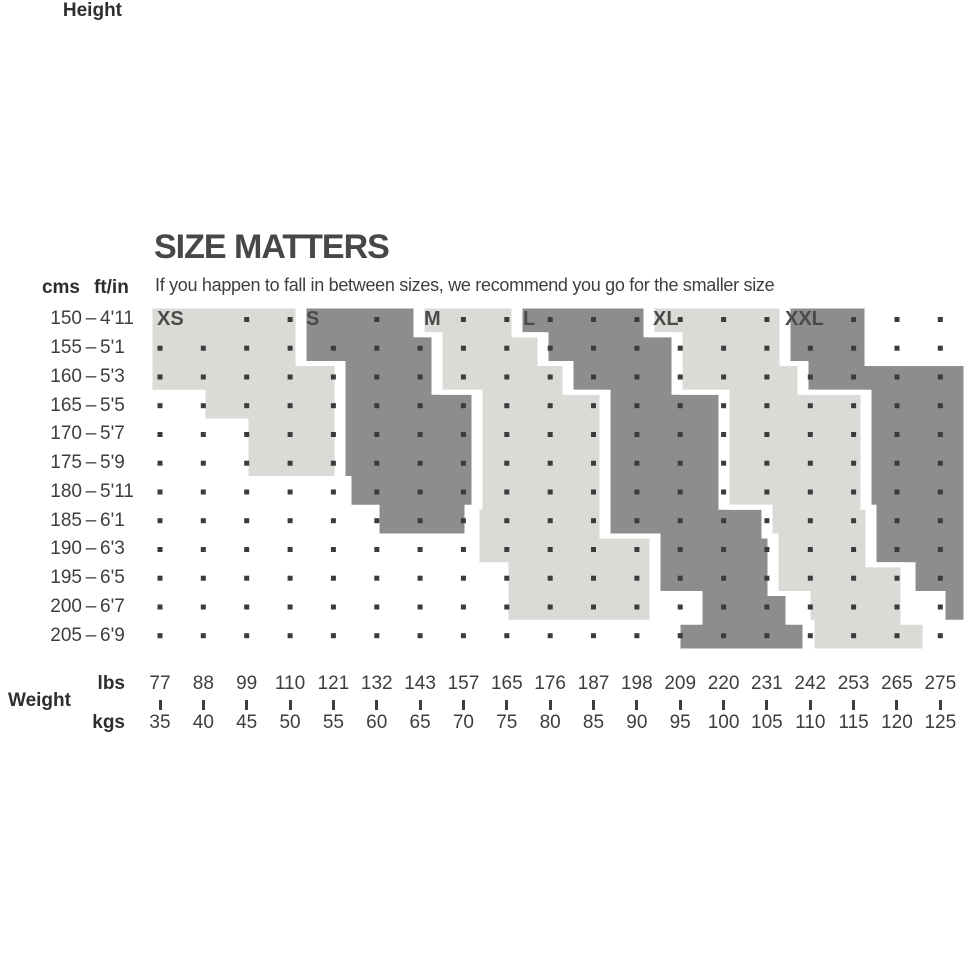 The image size is (968, 968). Describe the element at coordinates (420, 722) in the screenshot. I see `weight-kgs-value: 65` at that location.